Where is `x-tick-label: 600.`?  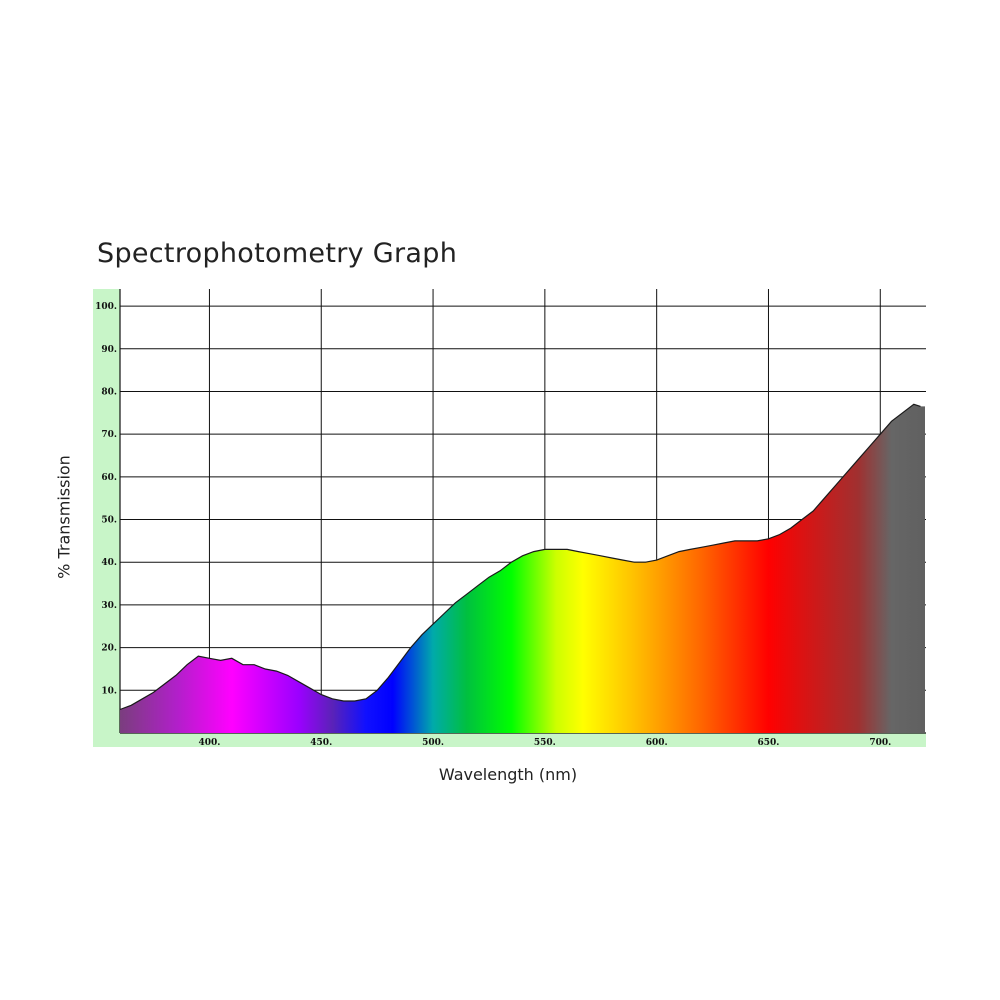 x-tick-label: 600. is located at coordinates (657, 743).